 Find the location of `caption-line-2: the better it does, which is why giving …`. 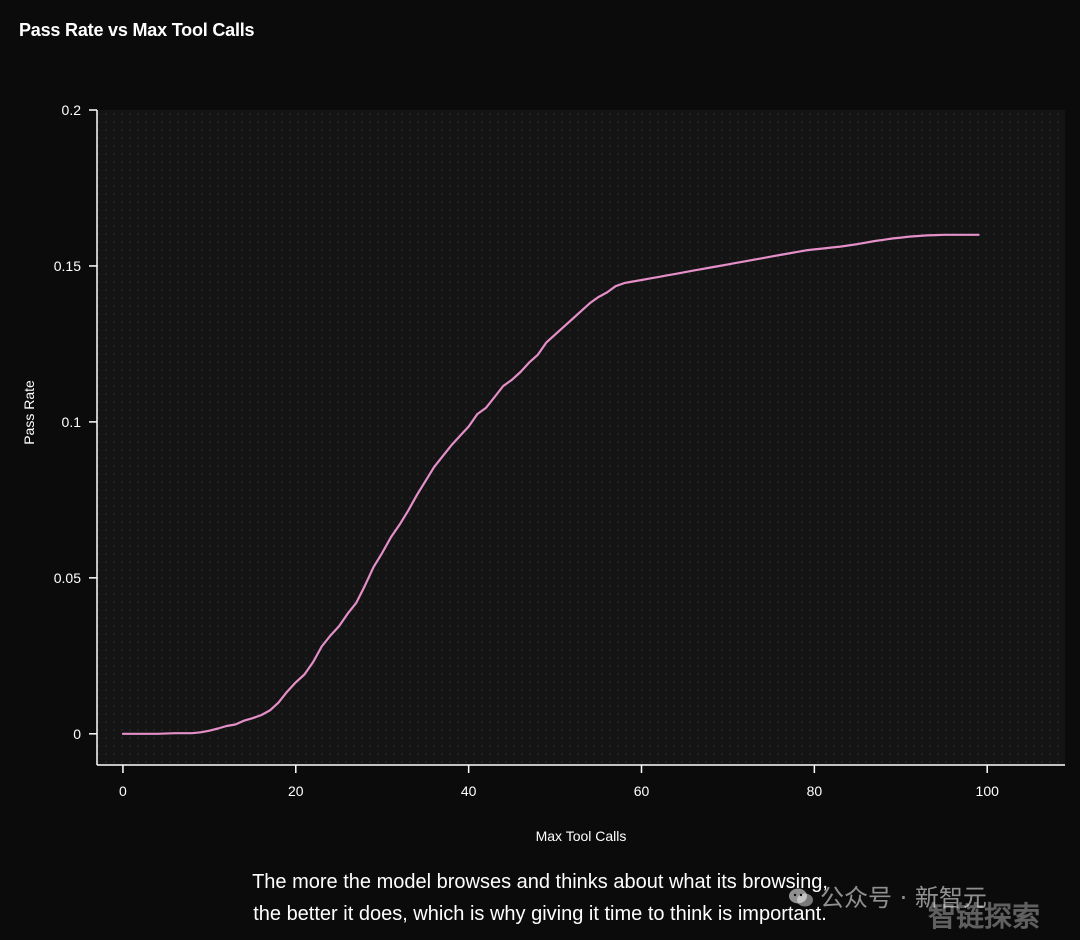

caption-line-2: the better it does, which is why giving … is located at coordinates (540, 914).